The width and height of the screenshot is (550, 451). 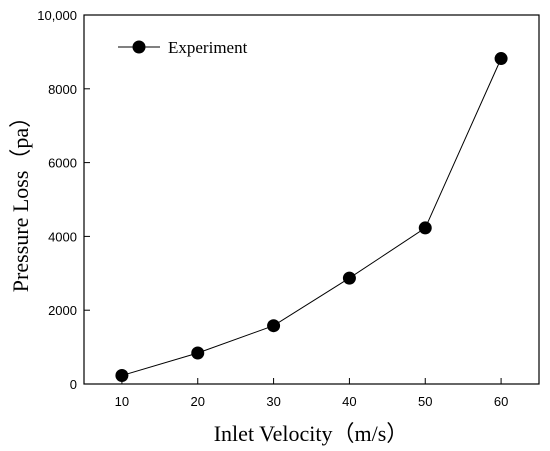 I want to click on y-tick-label: 4000, so click(x=62, y=236).